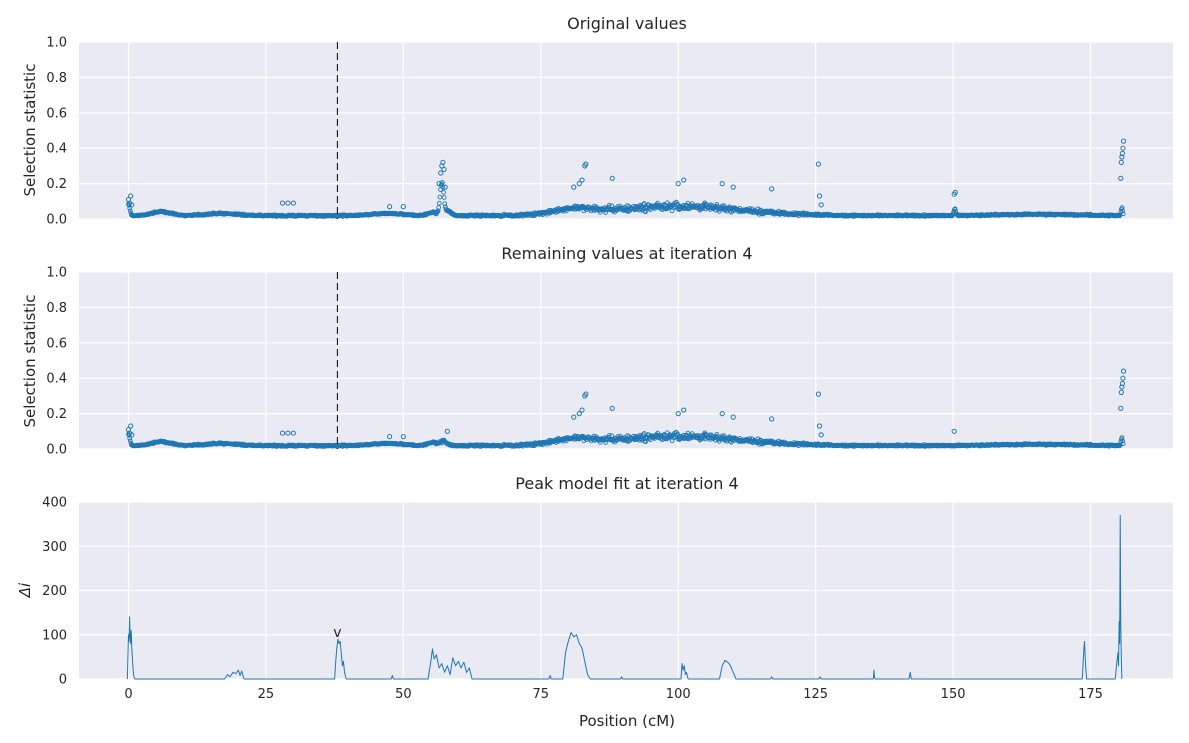 The width and height of the screenshot is (1189, 743). Describe the element at coordinates (626, 408) in the screenshot. I see `scatter-series` at that location.